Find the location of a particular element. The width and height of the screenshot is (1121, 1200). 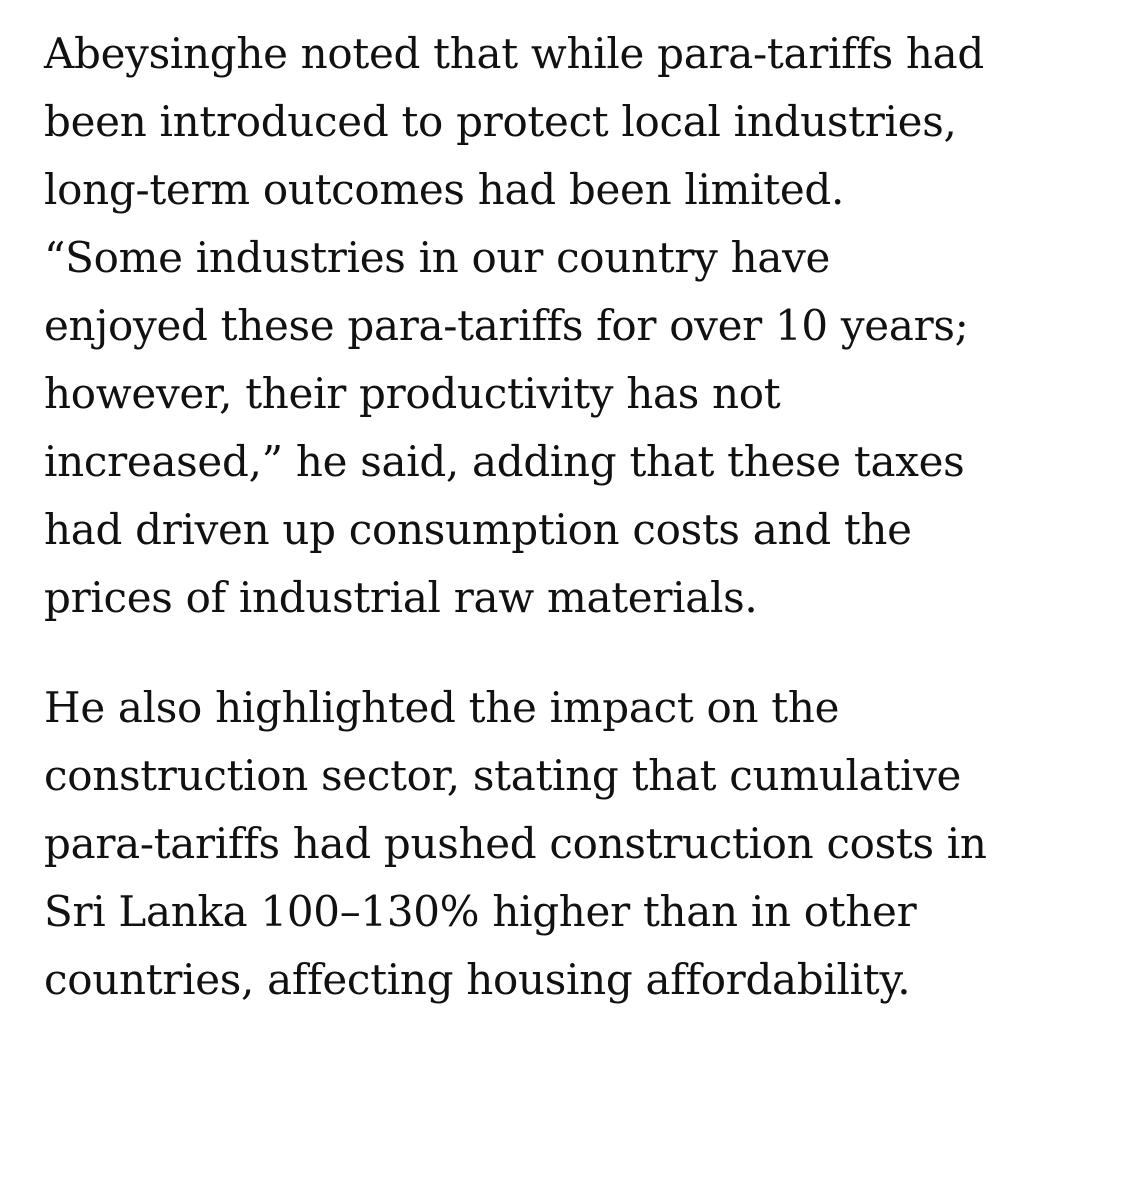

text-line: prices of industrial raw materials. is located at coordinates (401, 597).